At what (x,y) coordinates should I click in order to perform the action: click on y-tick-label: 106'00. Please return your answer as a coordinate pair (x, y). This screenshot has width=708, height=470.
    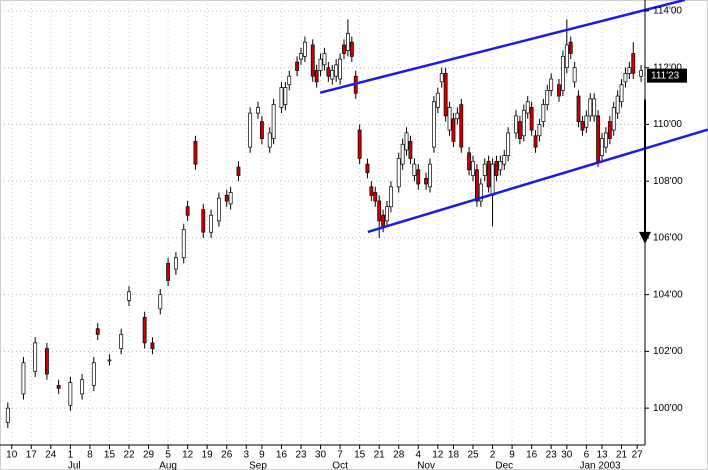
    Looking at the image, I should click on (668, 238).